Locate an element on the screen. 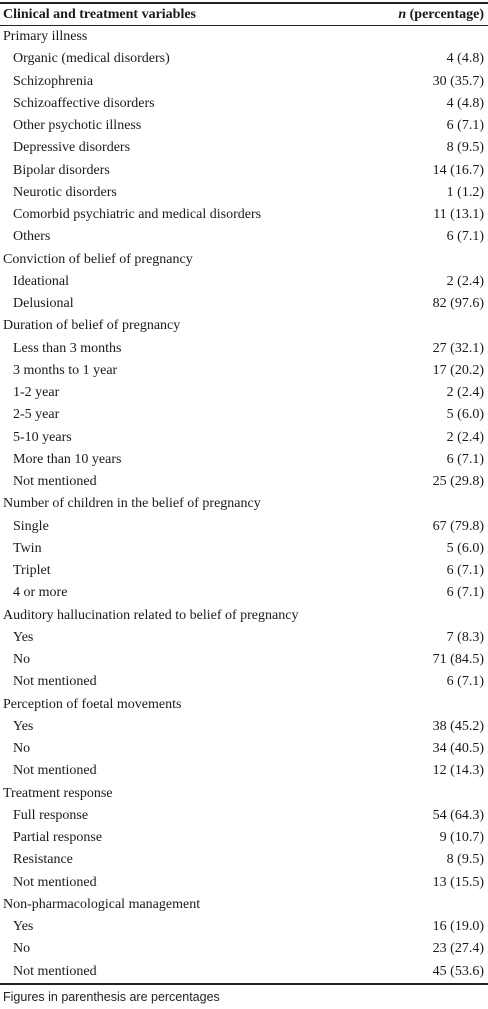  table-row: Partial response 9 (10.7) is located at coordinates (244, 838).